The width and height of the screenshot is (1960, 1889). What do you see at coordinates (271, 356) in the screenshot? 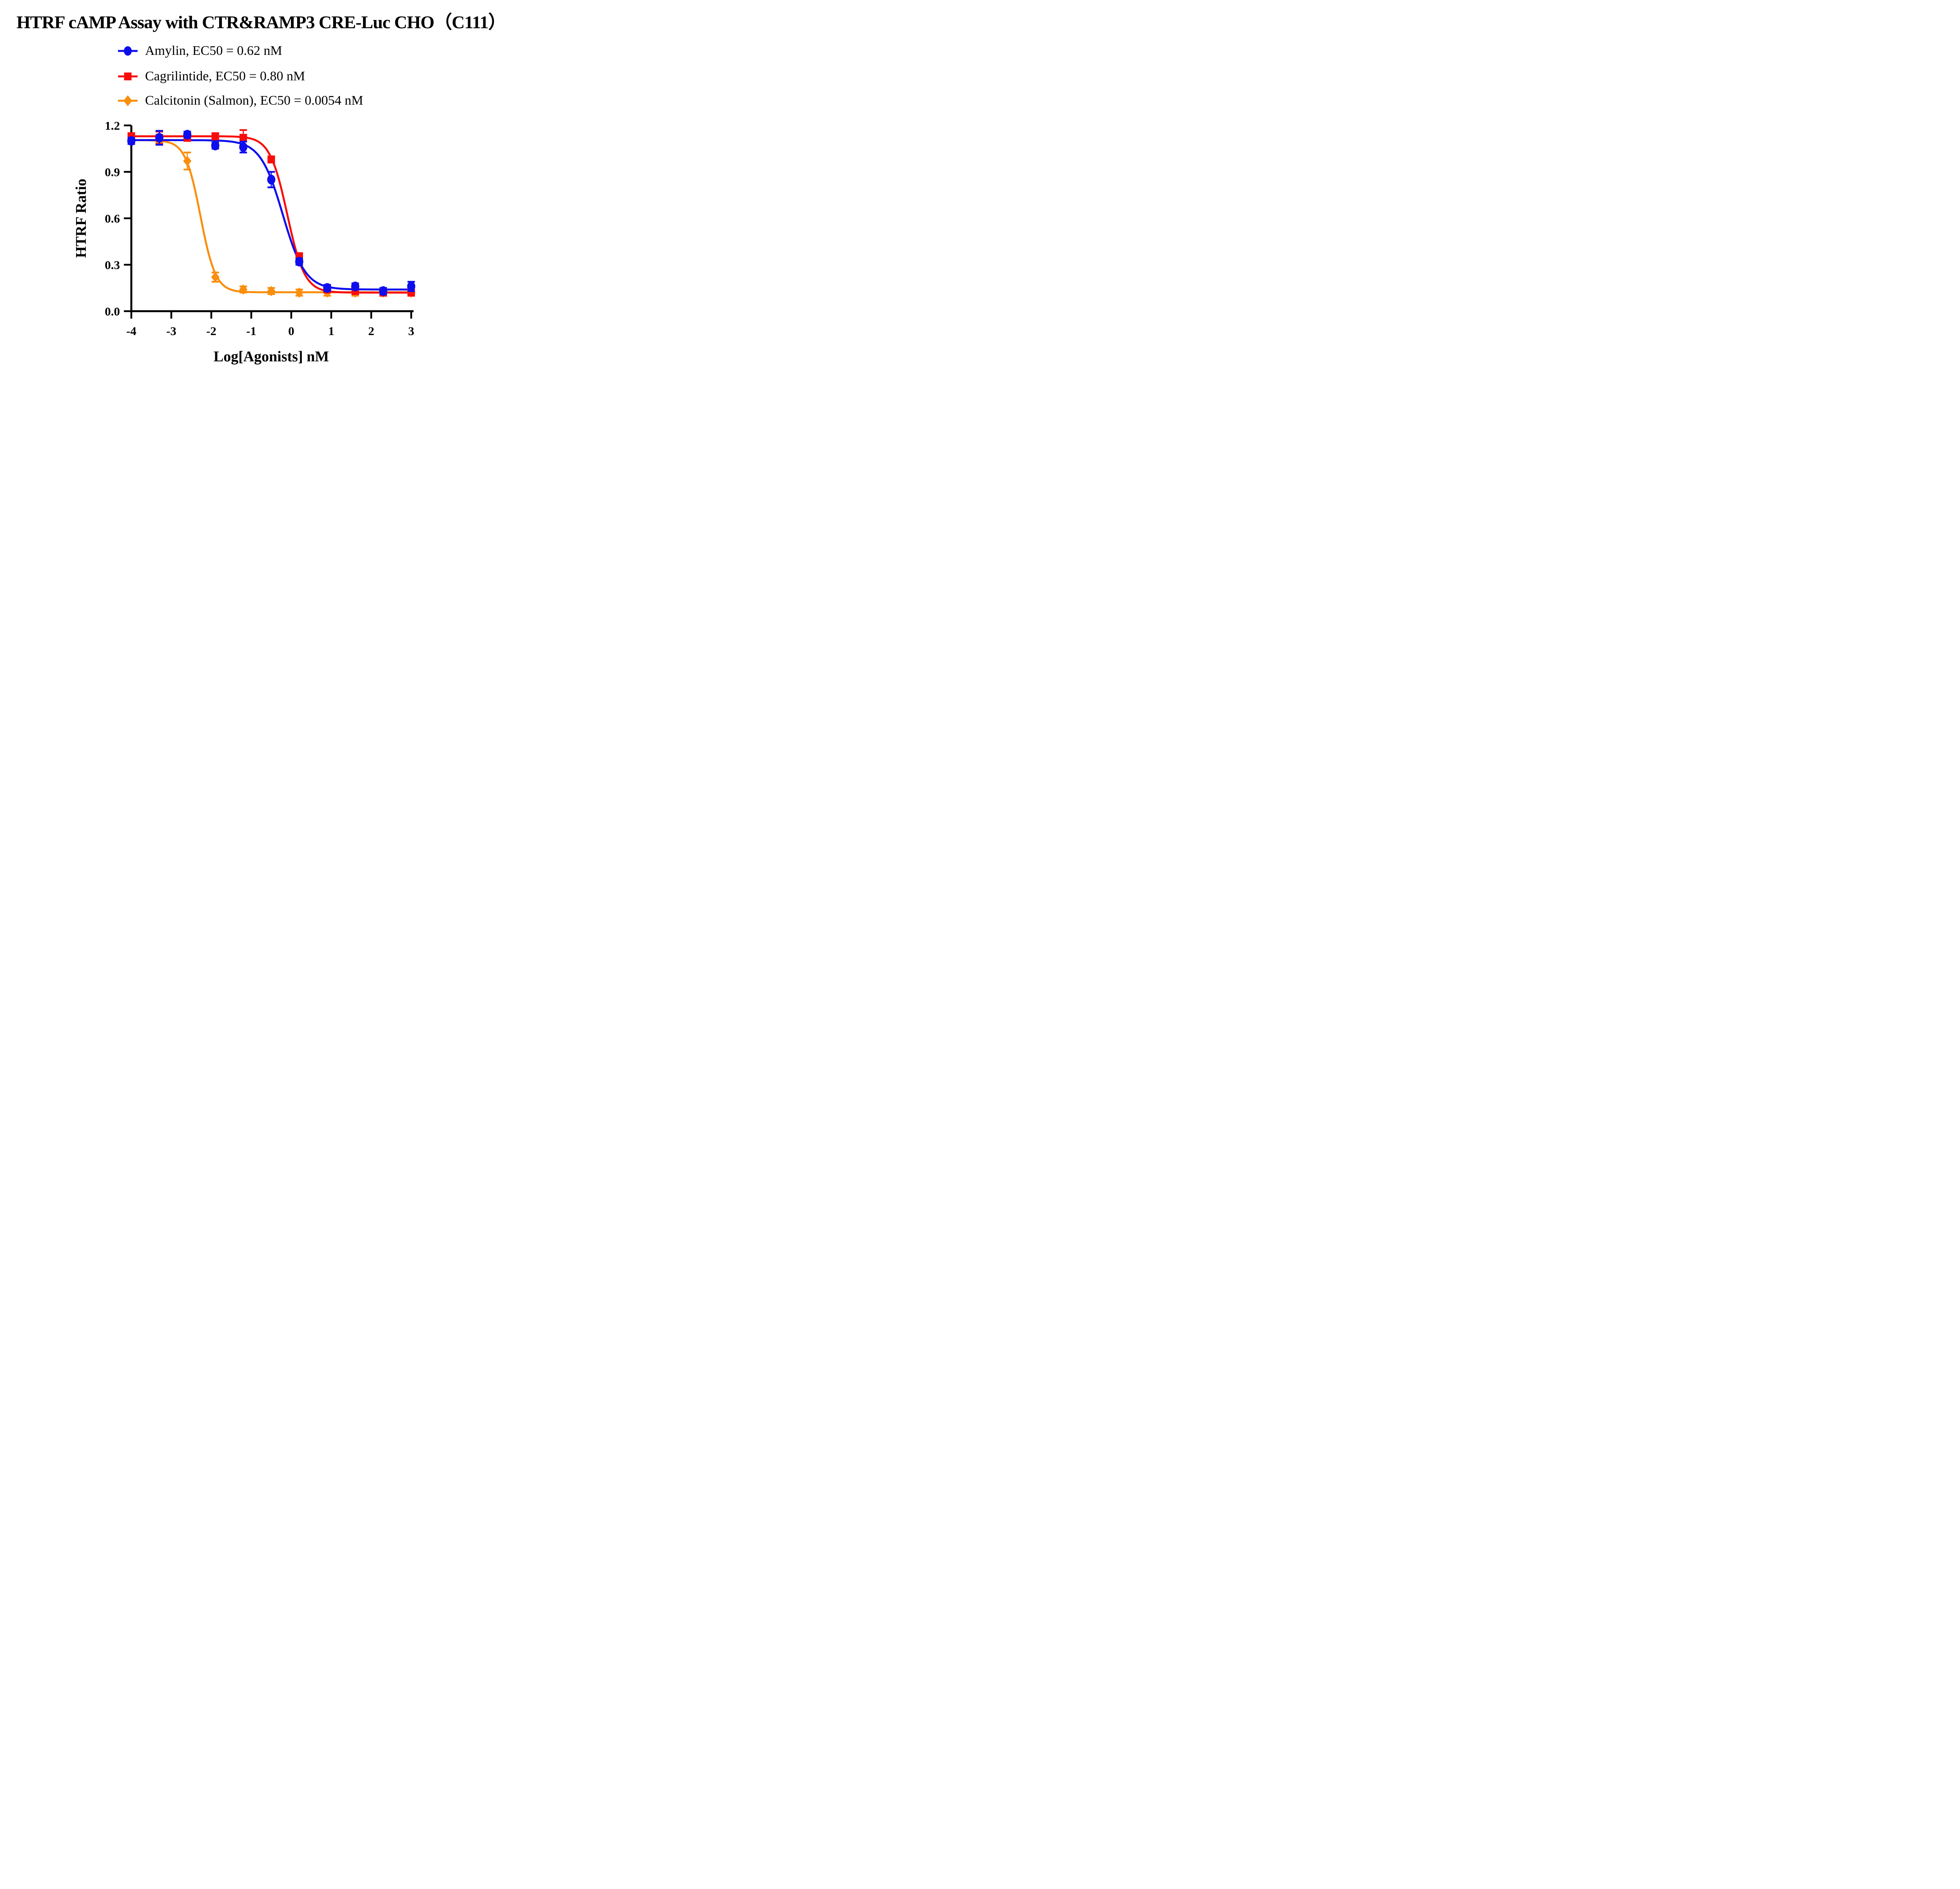
I see `x-axis-title: Log[Agonists] nM` at bounding box center [271, 356].